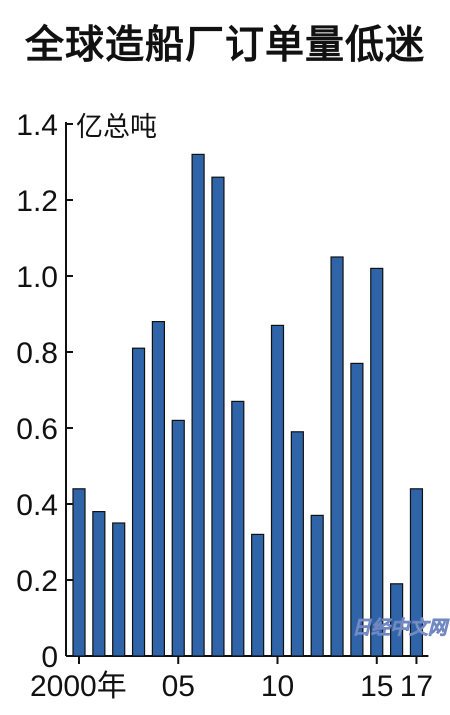  Describe the element at coordinates (238, 528) in the screenshot. I see `bar-2008` at that location.